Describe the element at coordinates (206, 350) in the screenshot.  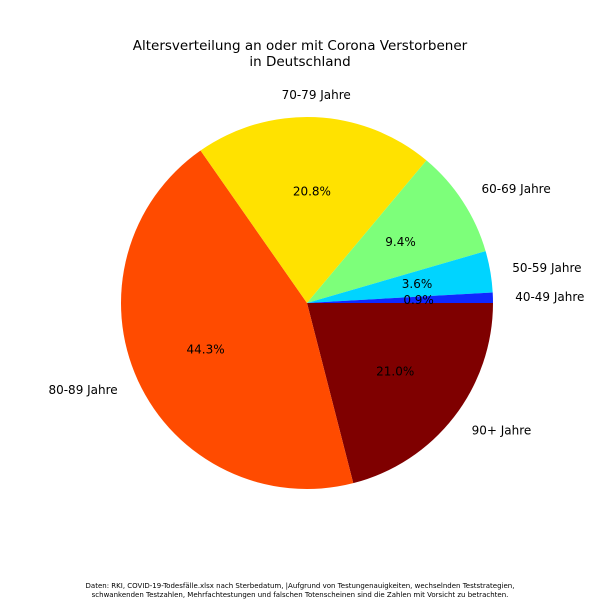
I see `slice-pct-80-89-jahre: 44.3%` at that location.